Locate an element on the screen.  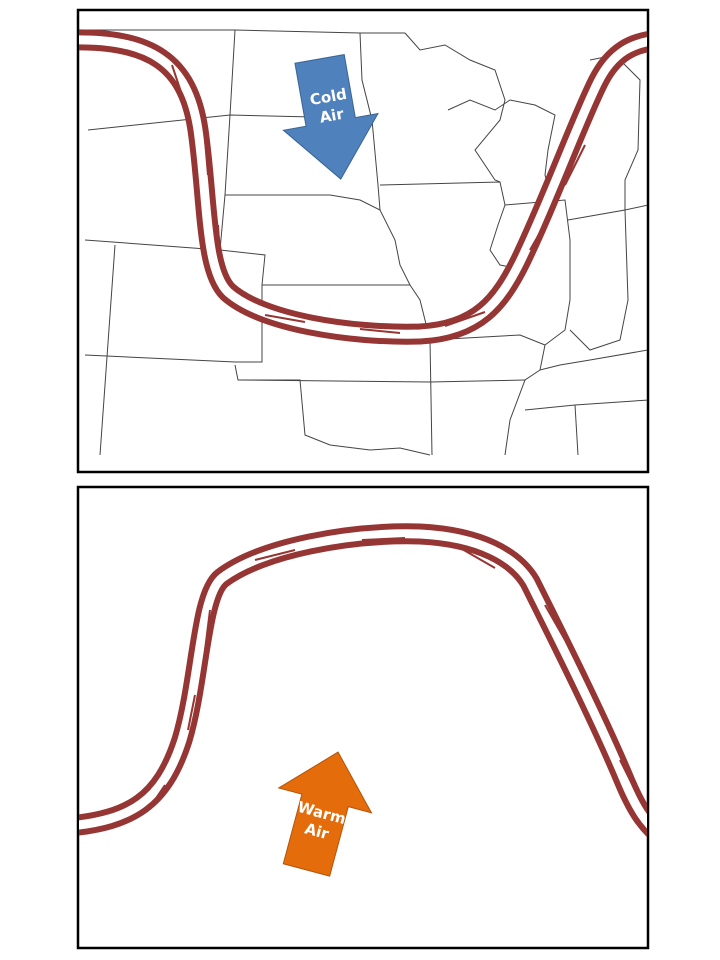
cold-label-line2: Air is located at coordinates (332, 116).